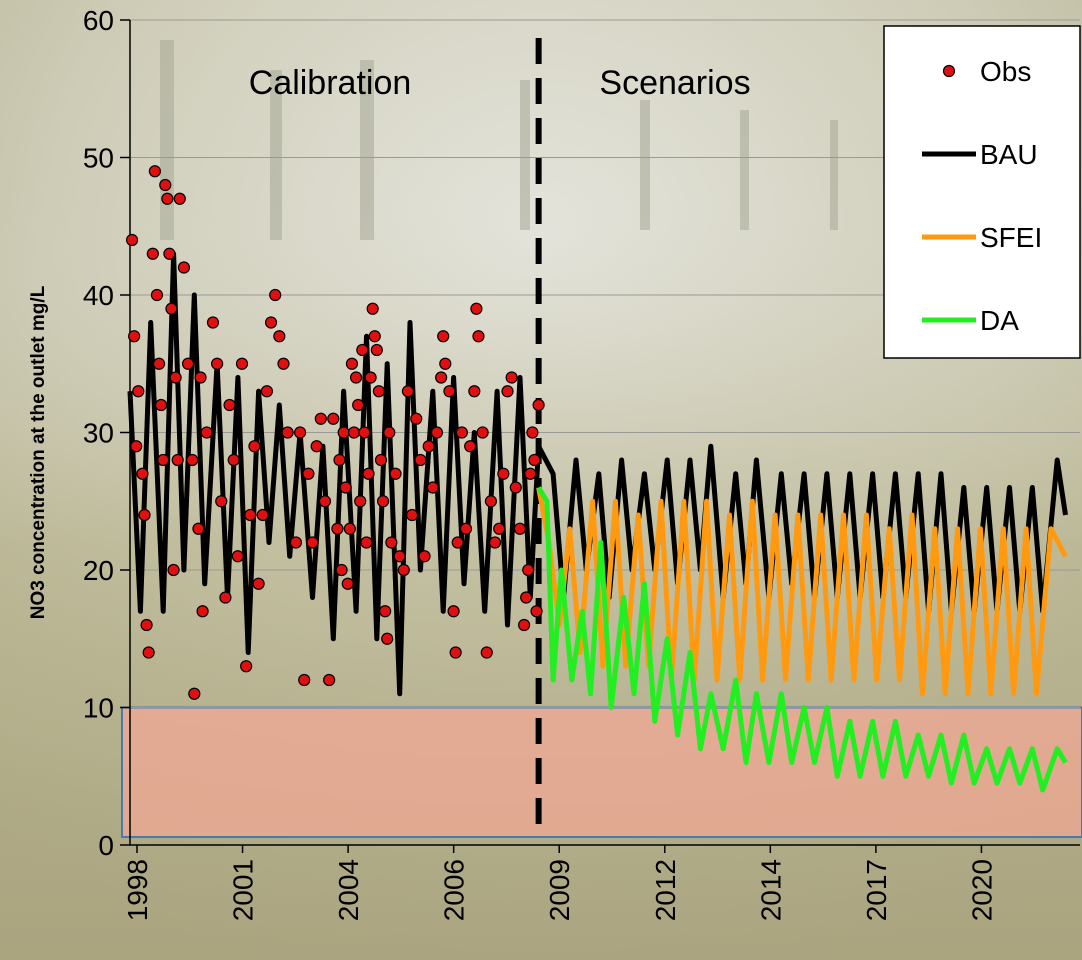  Describe the element at coordinates (981, 890) in the screenshot. I see `x-tick-label-2020: 2020` at that location.